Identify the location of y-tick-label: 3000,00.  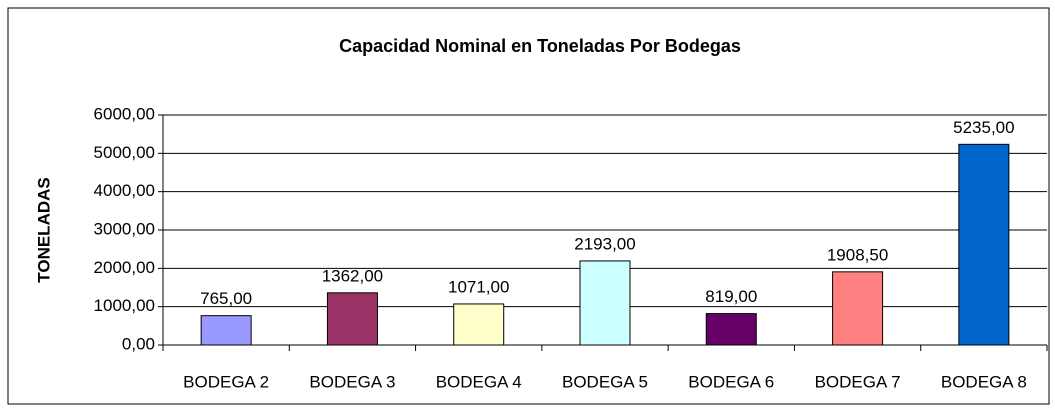
(124, 228).